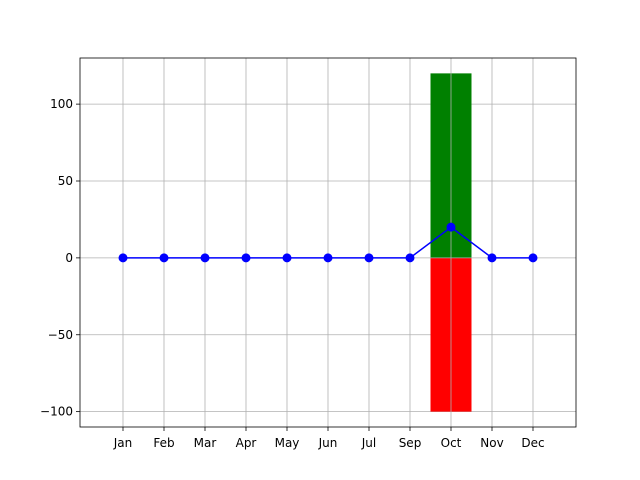 The width and height of the screenshot is (640, 480). What do you see at coordinates (123, 443) in the screenshot?
I see `x-tick-label-jan: Jan` at bounding box center [123, 443].